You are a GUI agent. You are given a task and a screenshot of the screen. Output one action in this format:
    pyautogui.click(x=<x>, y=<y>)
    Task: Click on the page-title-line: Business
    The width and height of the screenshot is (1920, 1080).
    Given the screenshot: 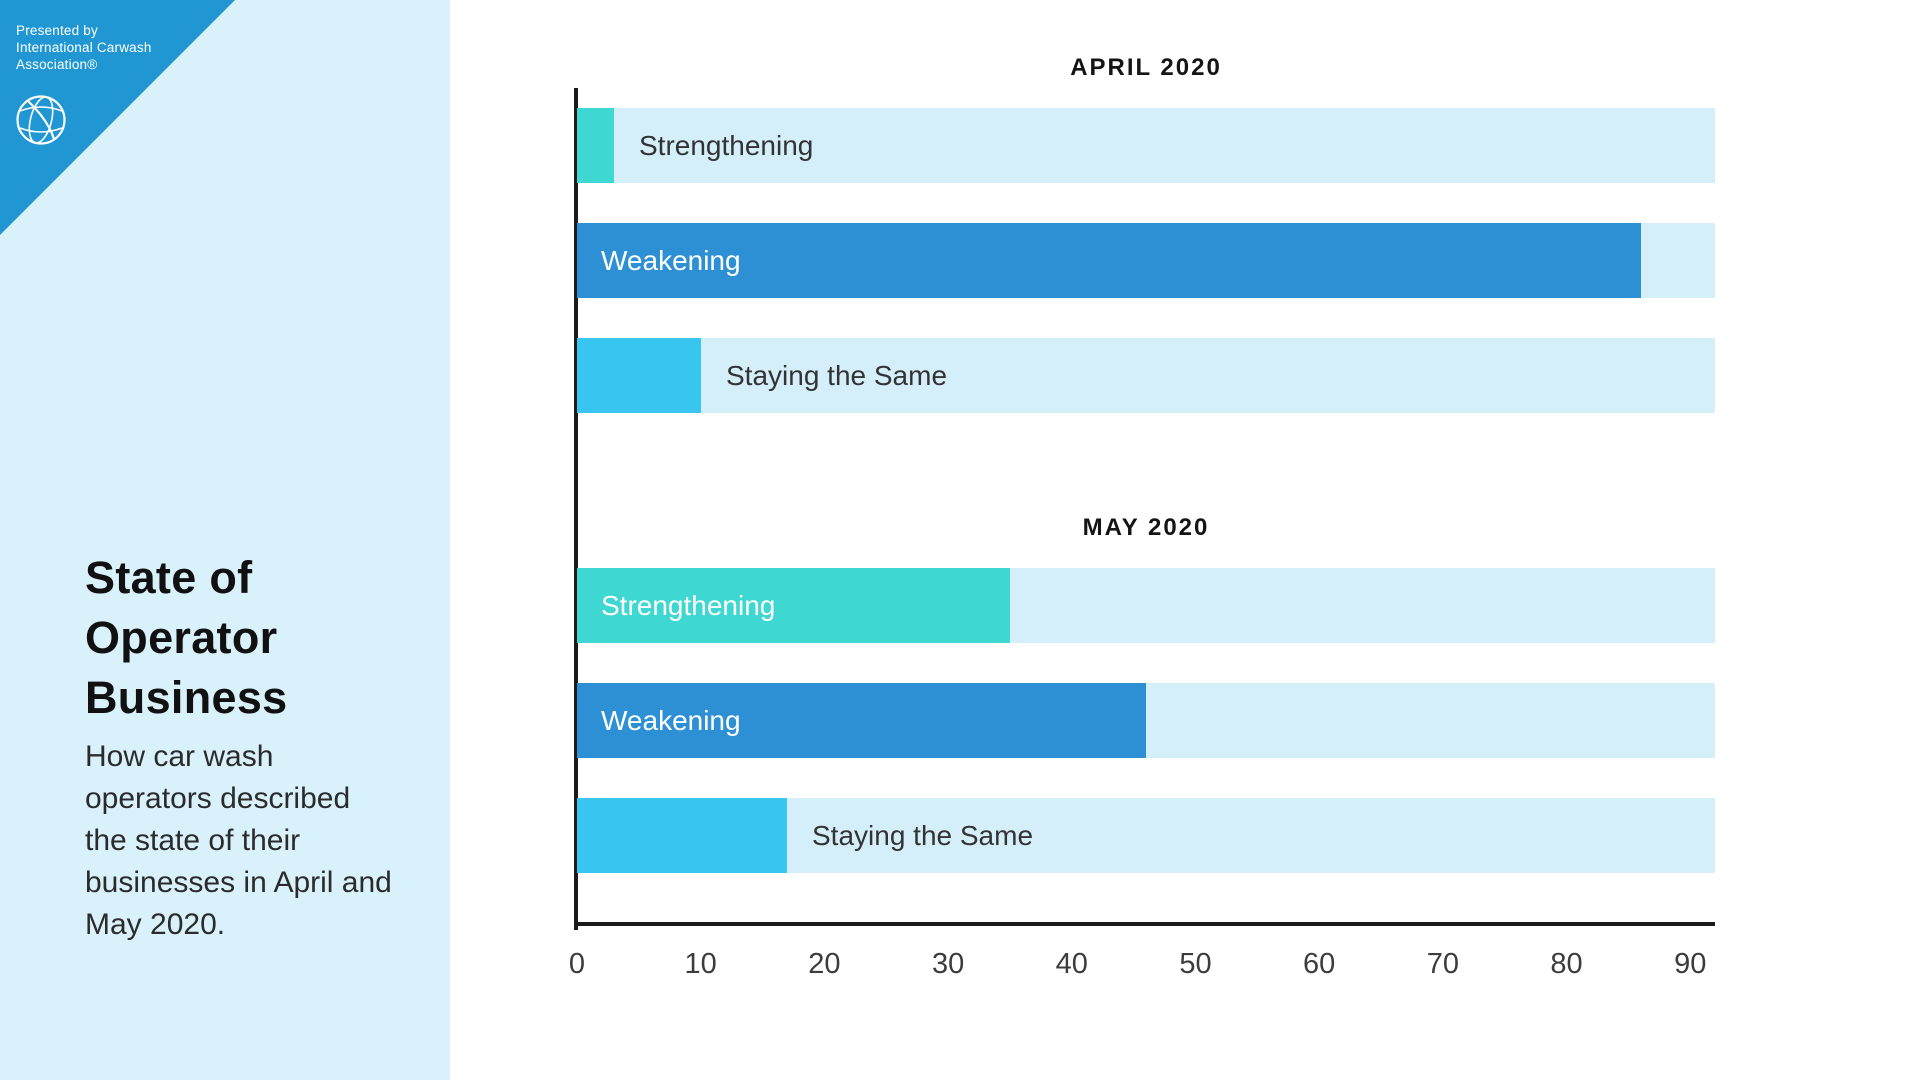 What is the action you would take?
    pyautogui.click(x=186, y=697)
    